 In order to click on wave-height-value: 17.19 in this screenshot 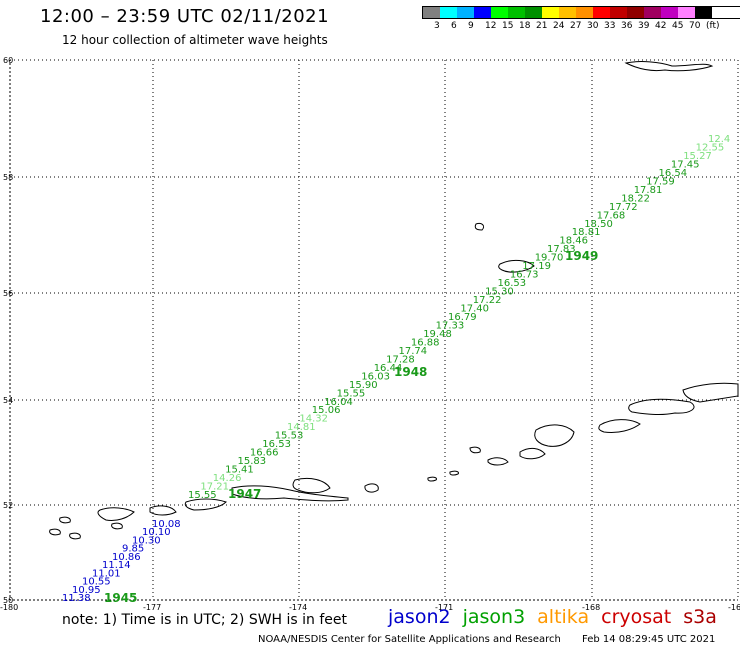, I will do `click(536, 266)`.